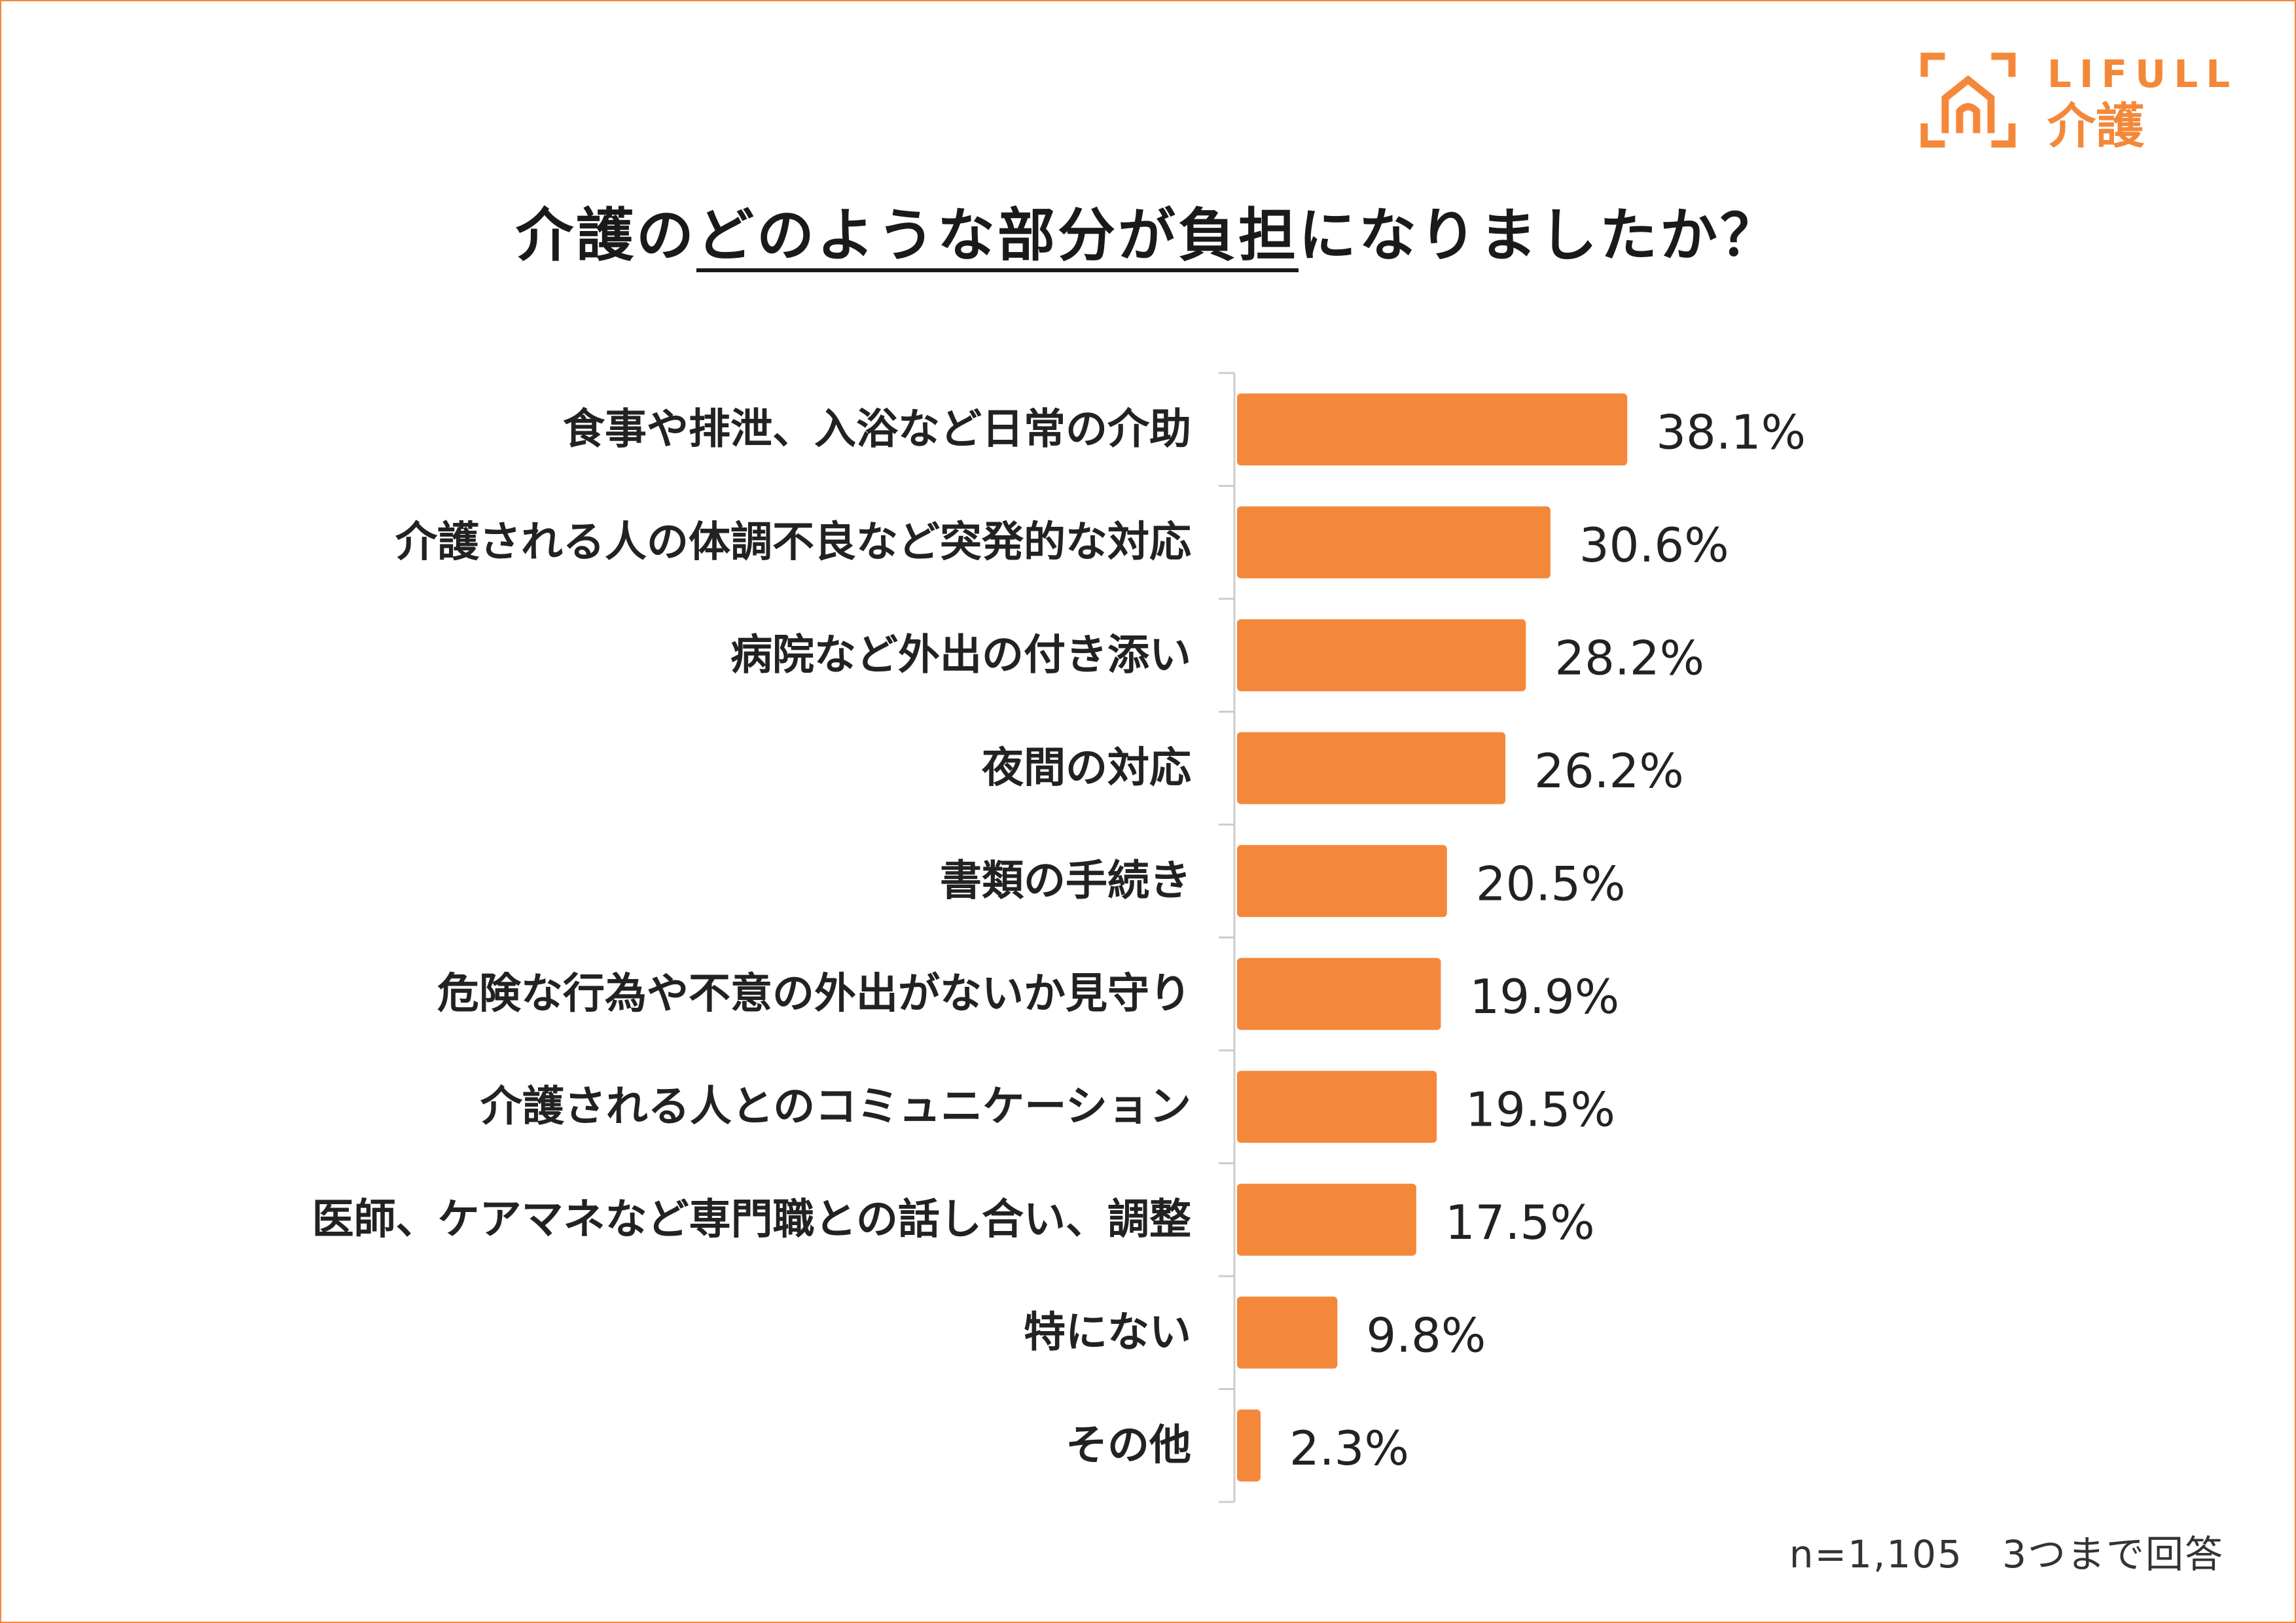 The image size is (2296, 1623). I want to click on value-label: 38.1%, so click(1731, 431).